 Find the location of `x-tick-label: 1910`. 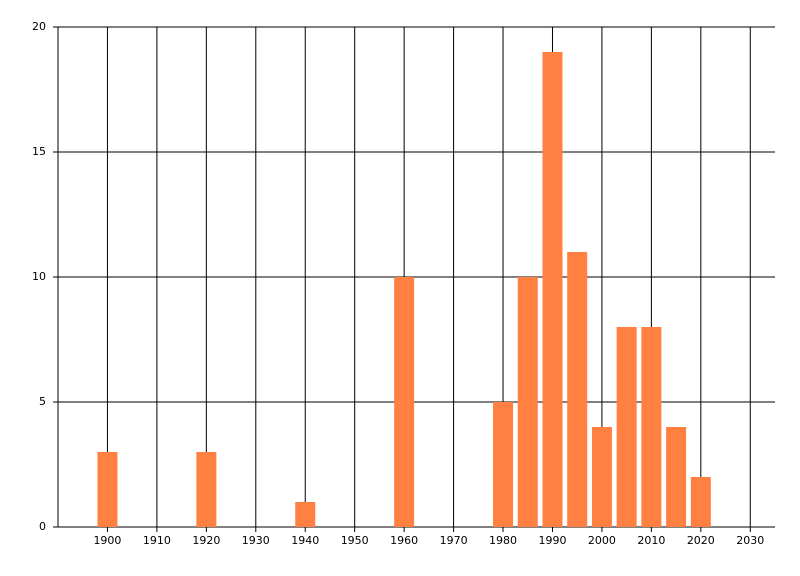

x-tick-label: 1910 is located at coordinates (157, 540).